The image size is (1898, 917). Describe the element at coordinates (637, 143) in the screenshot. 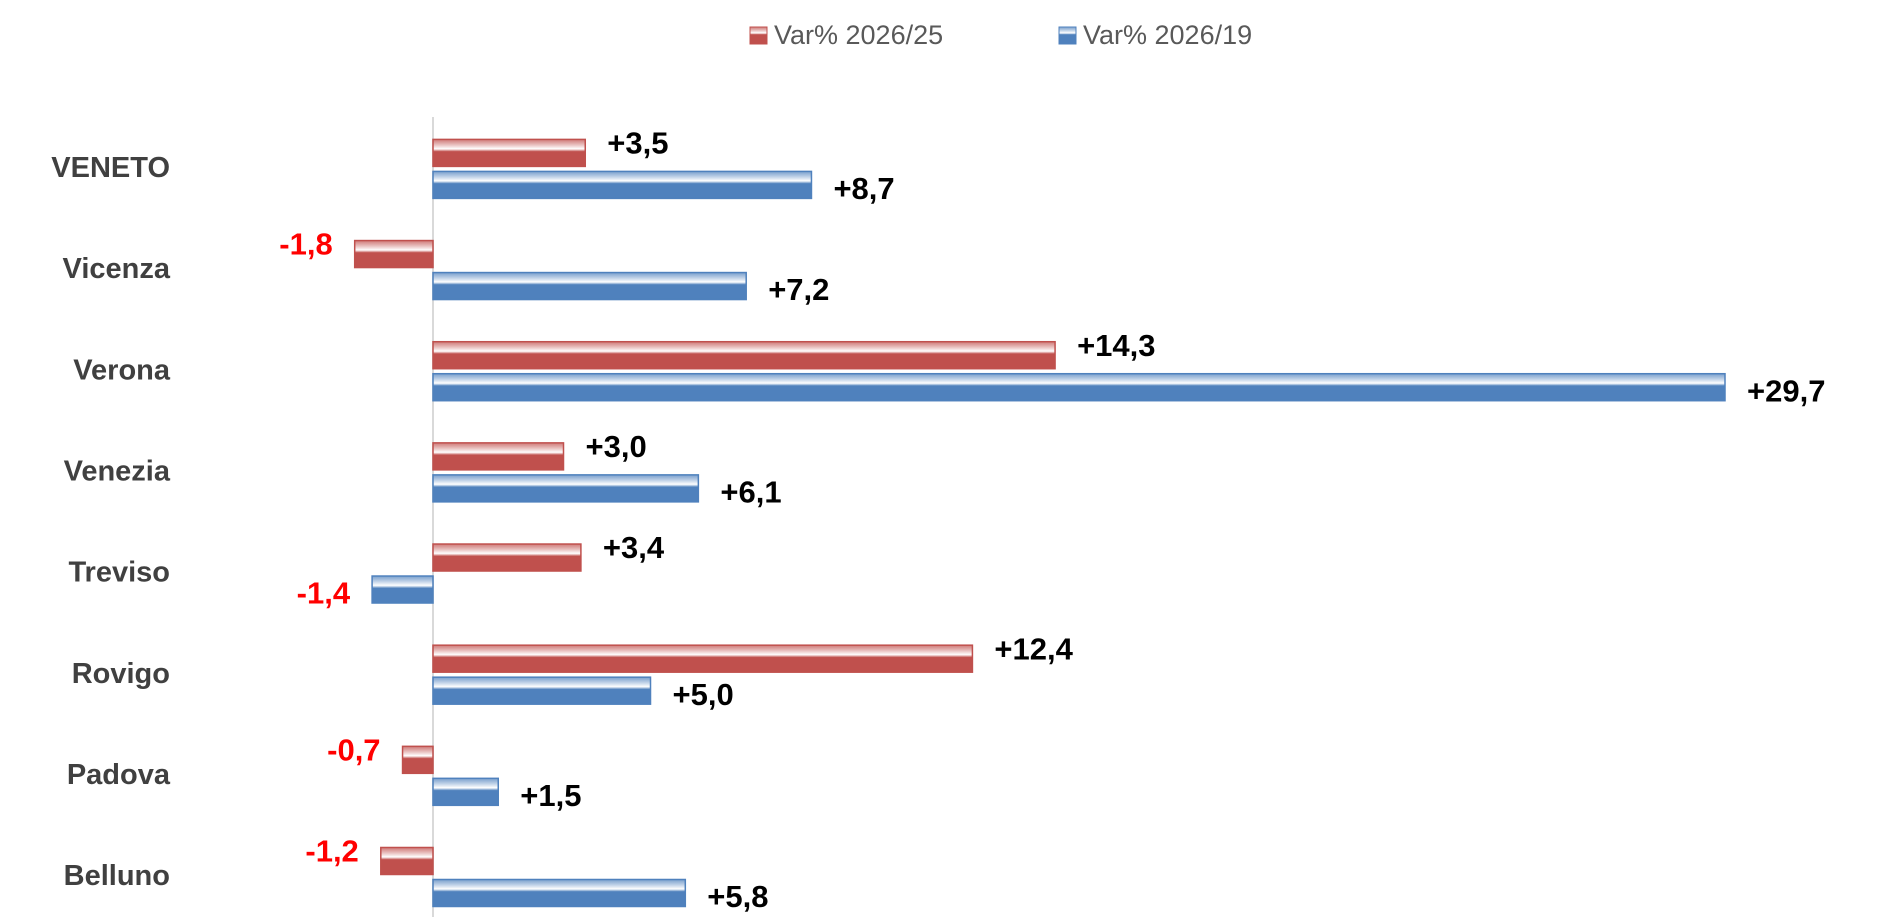

I see `value-label: +3,5` at that location.